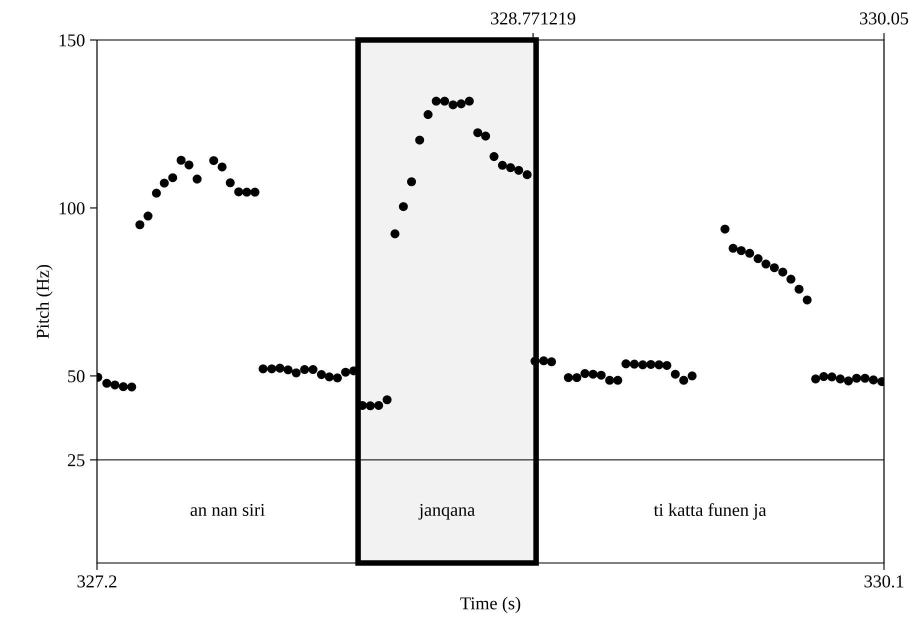 The image size is (915, 626). I want to click on y-axis-title: Pitch (Hz), so click(44, 301).